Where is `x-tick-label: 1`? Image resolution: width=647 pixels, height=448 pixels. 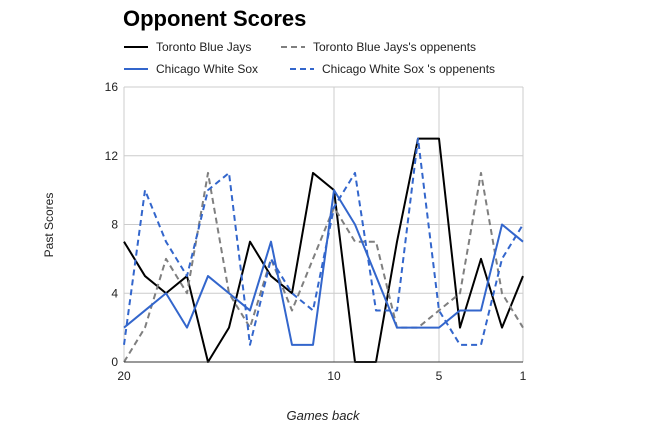 x-tick-label: 1 is located at coordinates (523, 376).